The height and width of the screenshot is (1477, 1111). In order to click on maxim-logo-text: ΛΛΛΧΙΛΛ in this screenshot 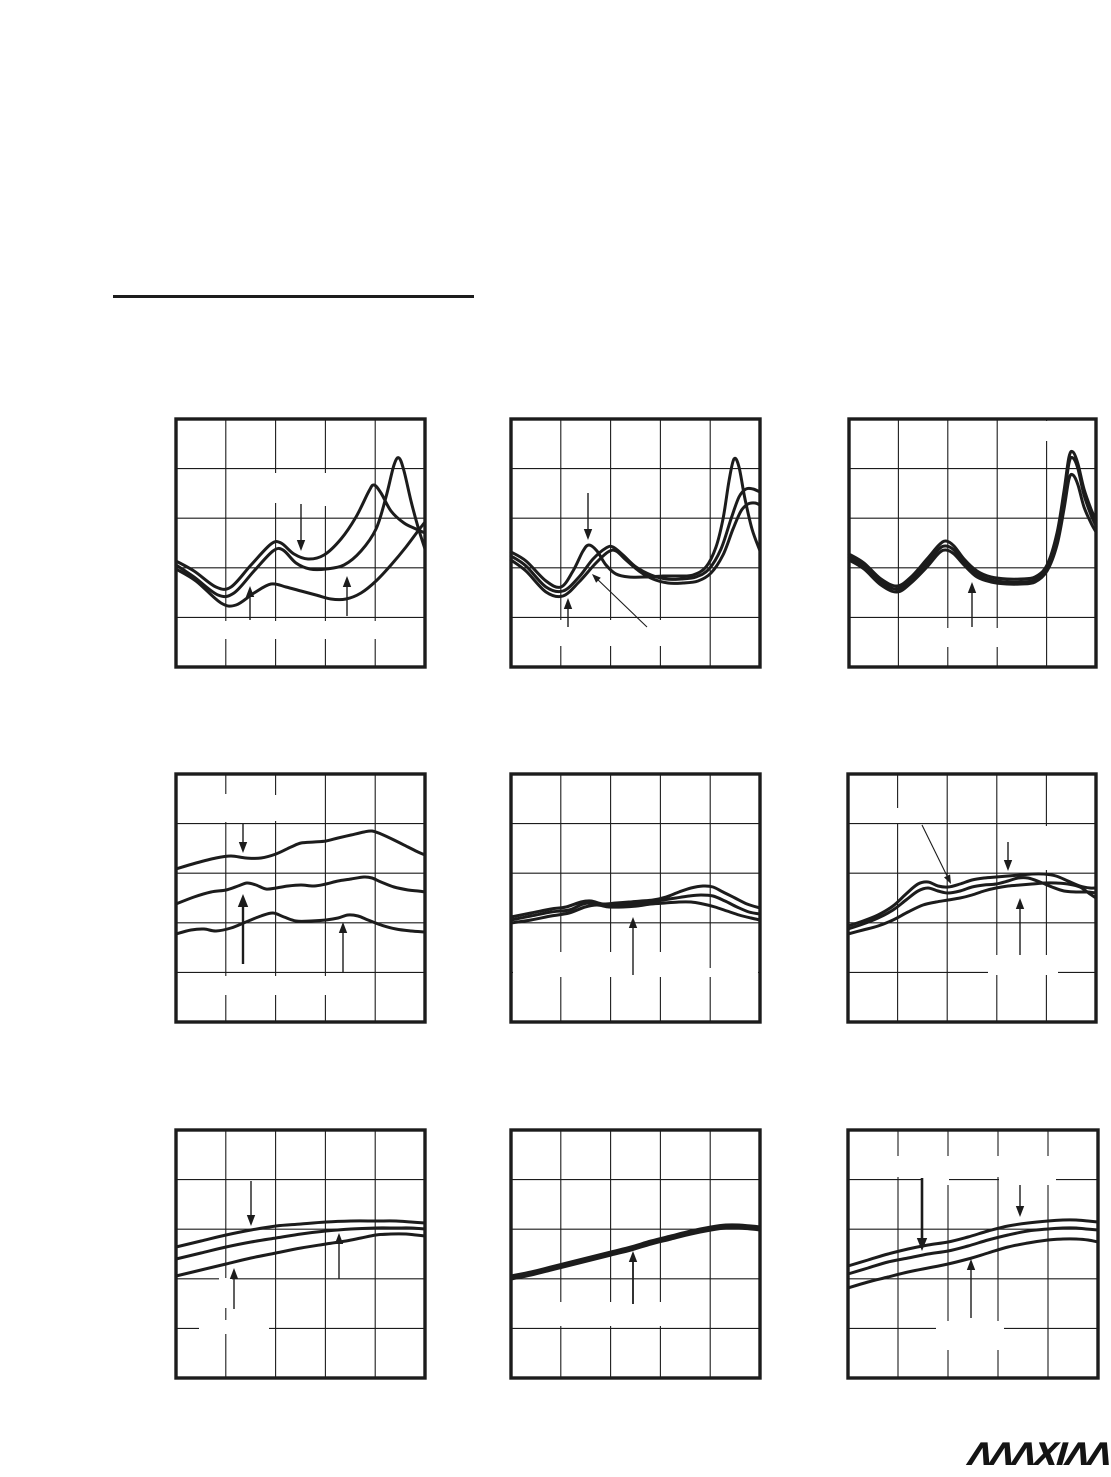, I will do `click(1037, 1455)`.